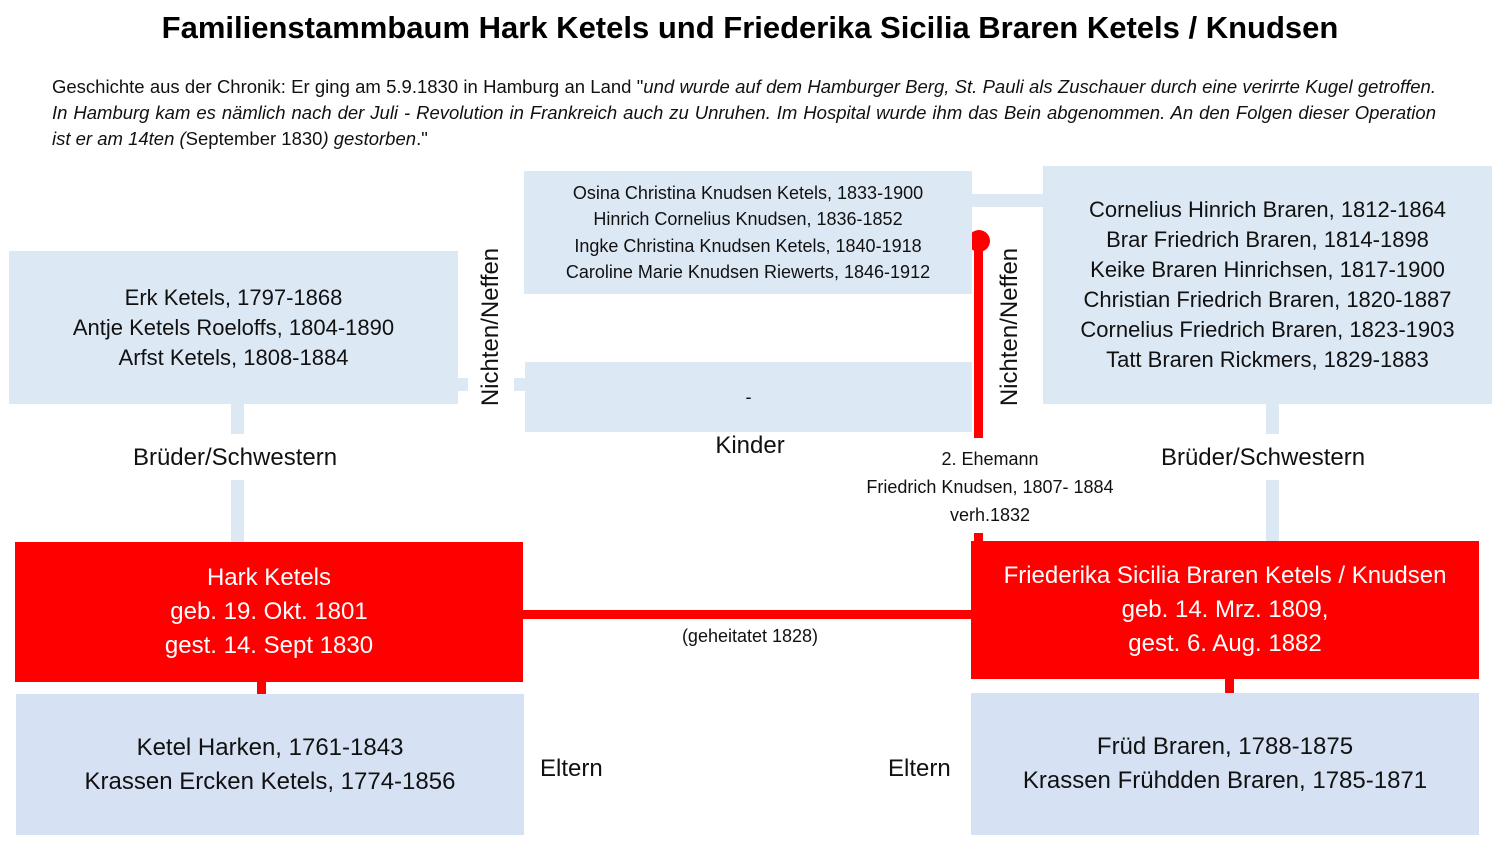 The height and width of the screenshot is (843, 1500). Describe the element at coordinates (1267, 239) in the screenshot. I see `sibling-right-entry: Brar Friedrich Braren, 1814-1898` at that location.